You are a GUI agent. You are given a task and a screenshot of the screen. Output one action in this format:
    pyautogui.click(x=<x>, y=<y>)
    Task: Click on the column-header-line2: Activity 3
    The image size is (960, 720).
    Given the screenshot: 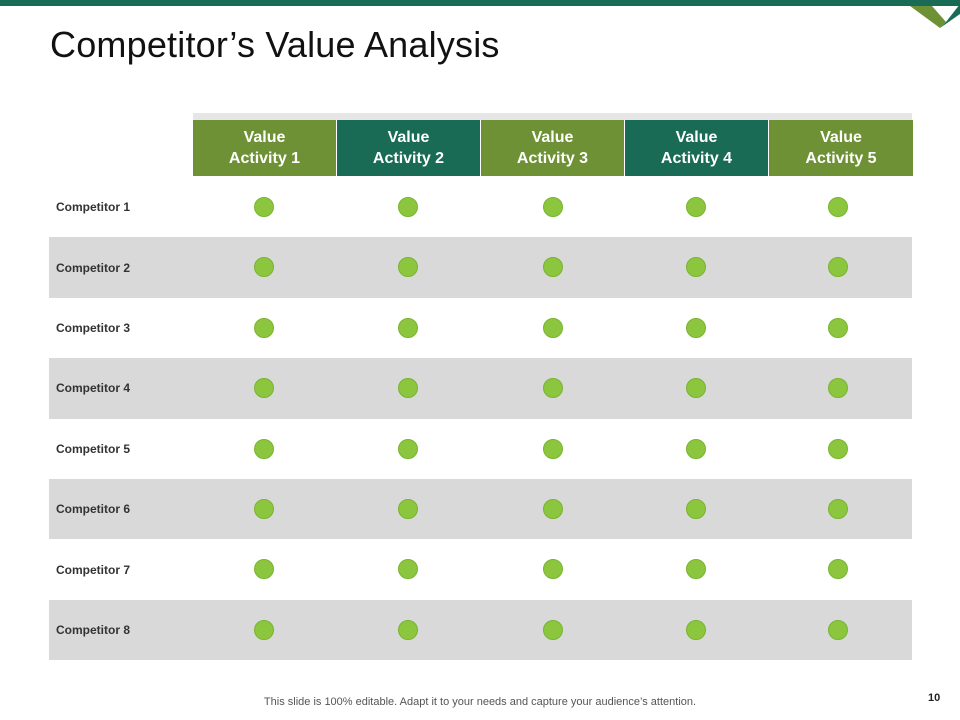 What is the action you would take?
    pyautogui.click(x=552, y=158)
    